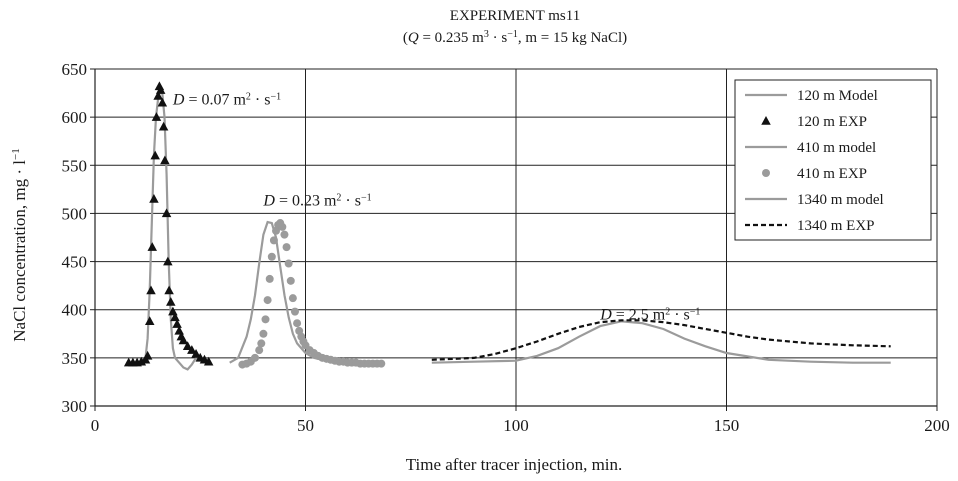  I want to click on x-axis-label: Time after tracer injection, min., so click(514, 464).